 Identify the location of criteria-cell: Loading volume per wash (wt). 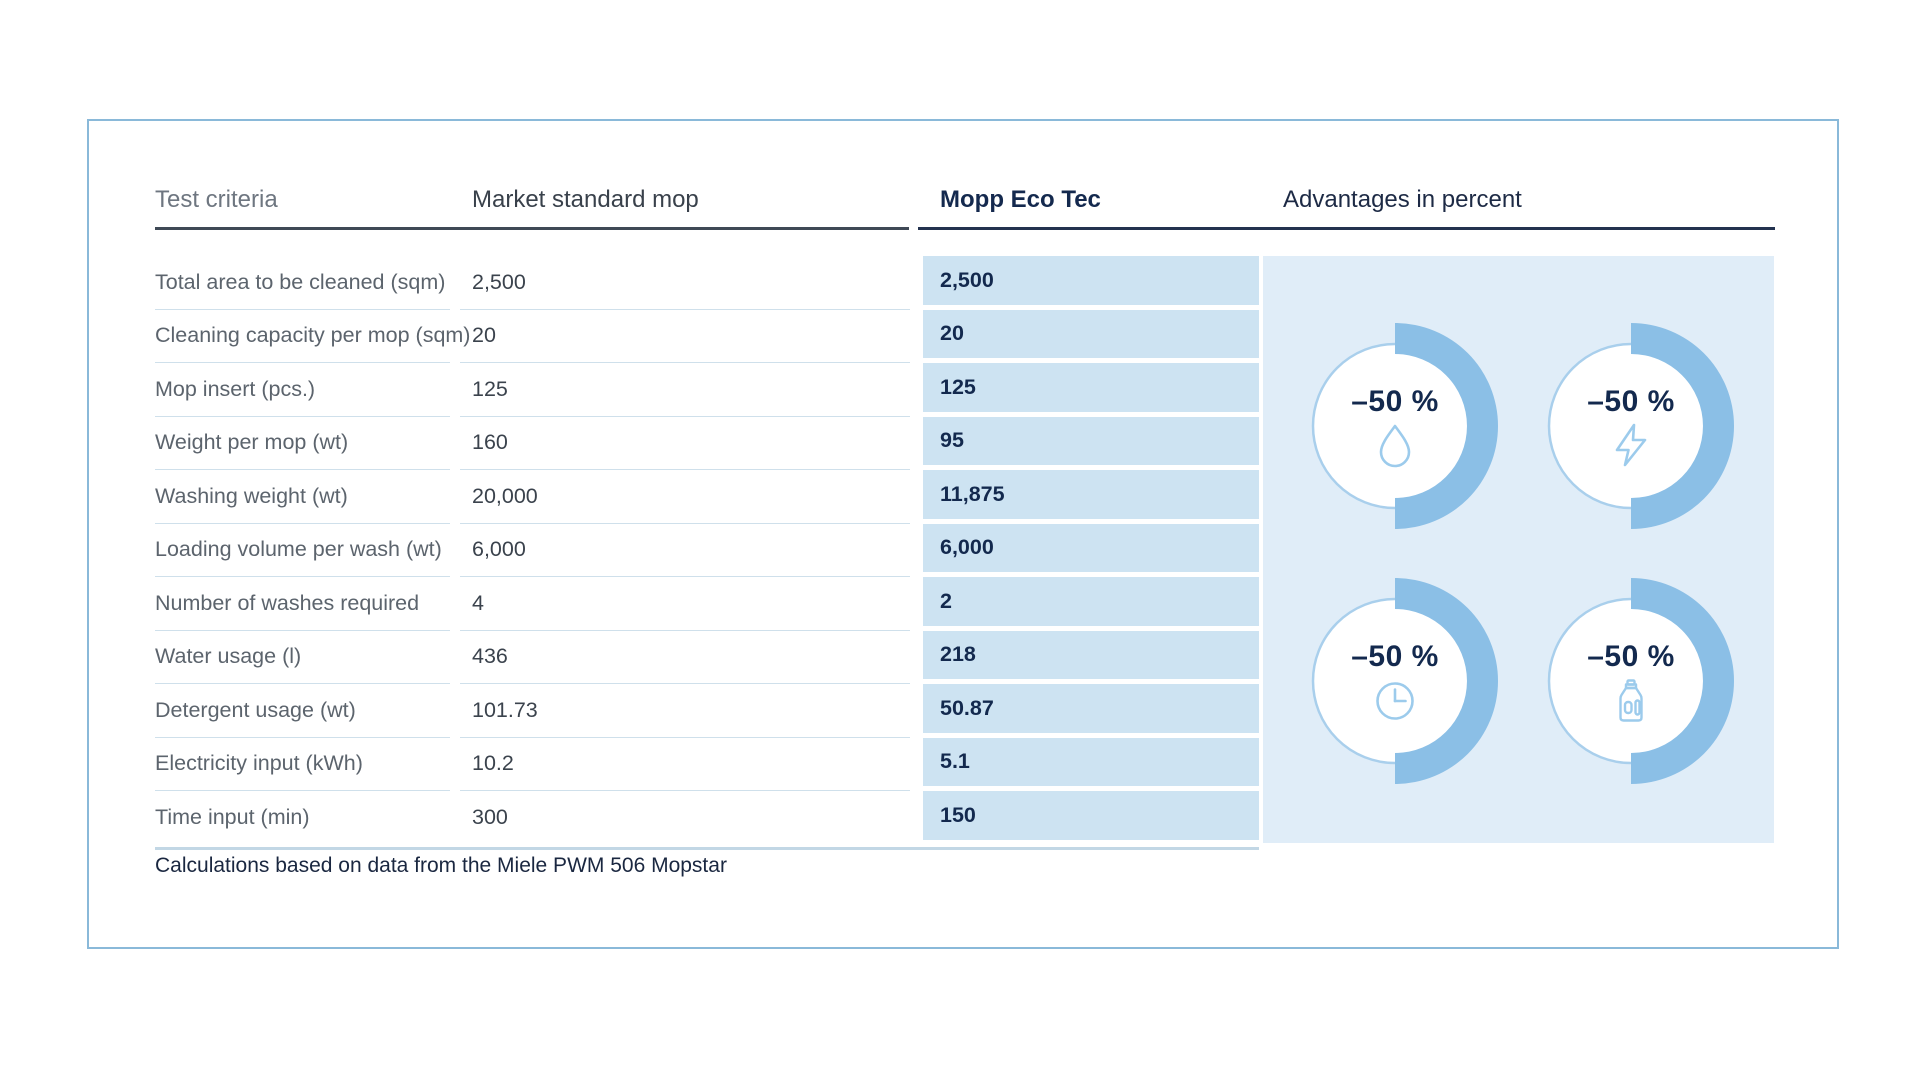
(302, 550).